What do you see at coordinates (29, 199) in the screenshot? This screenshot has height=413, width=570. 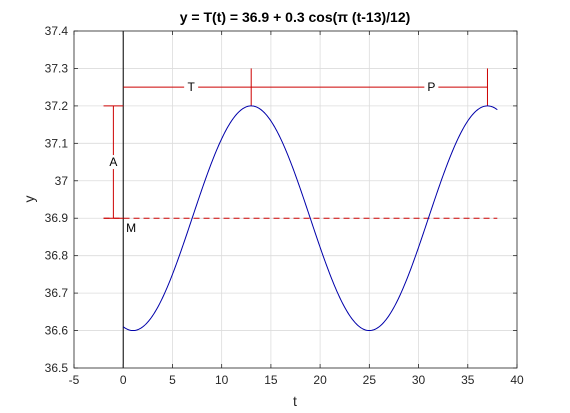 I see `y-axis-label: y` at bounding box center [29, 199].